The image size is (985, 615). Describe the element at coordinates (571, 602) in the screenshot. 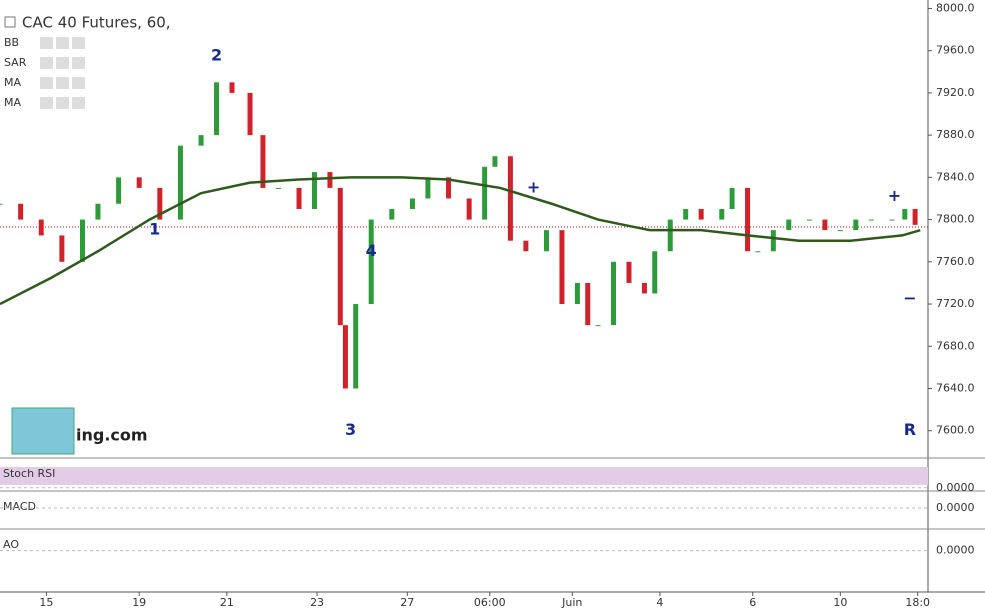

I see `x-tick-label: Juin` at that location.